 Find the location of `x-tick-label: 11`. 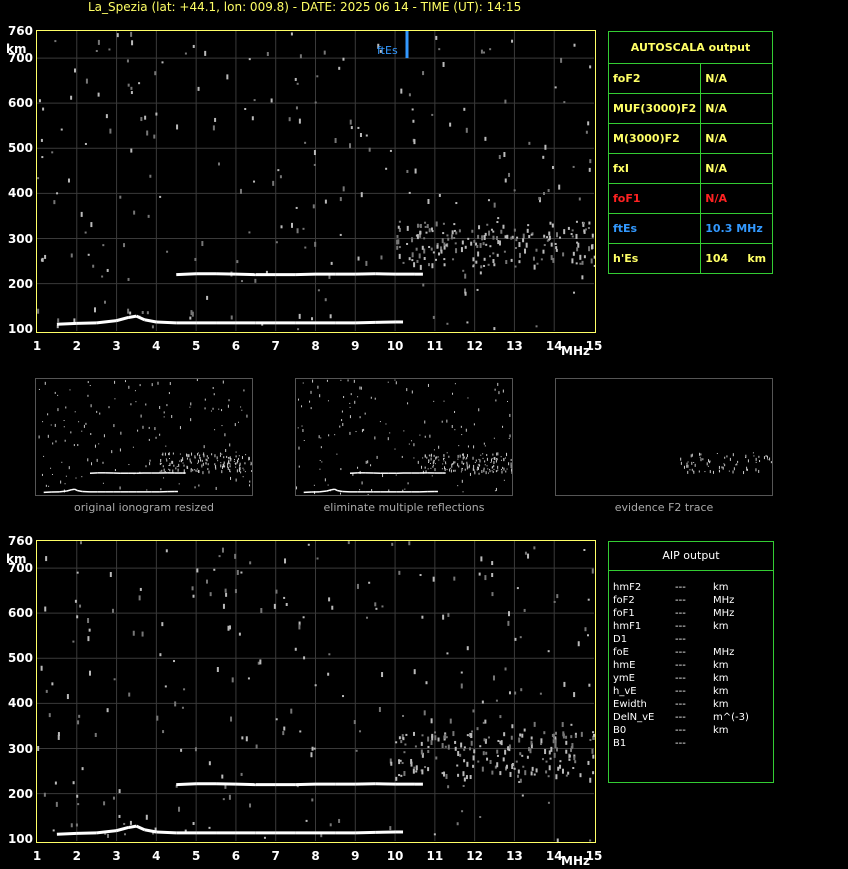

x-tick-label: 11 is located at coordinates (435, 856).